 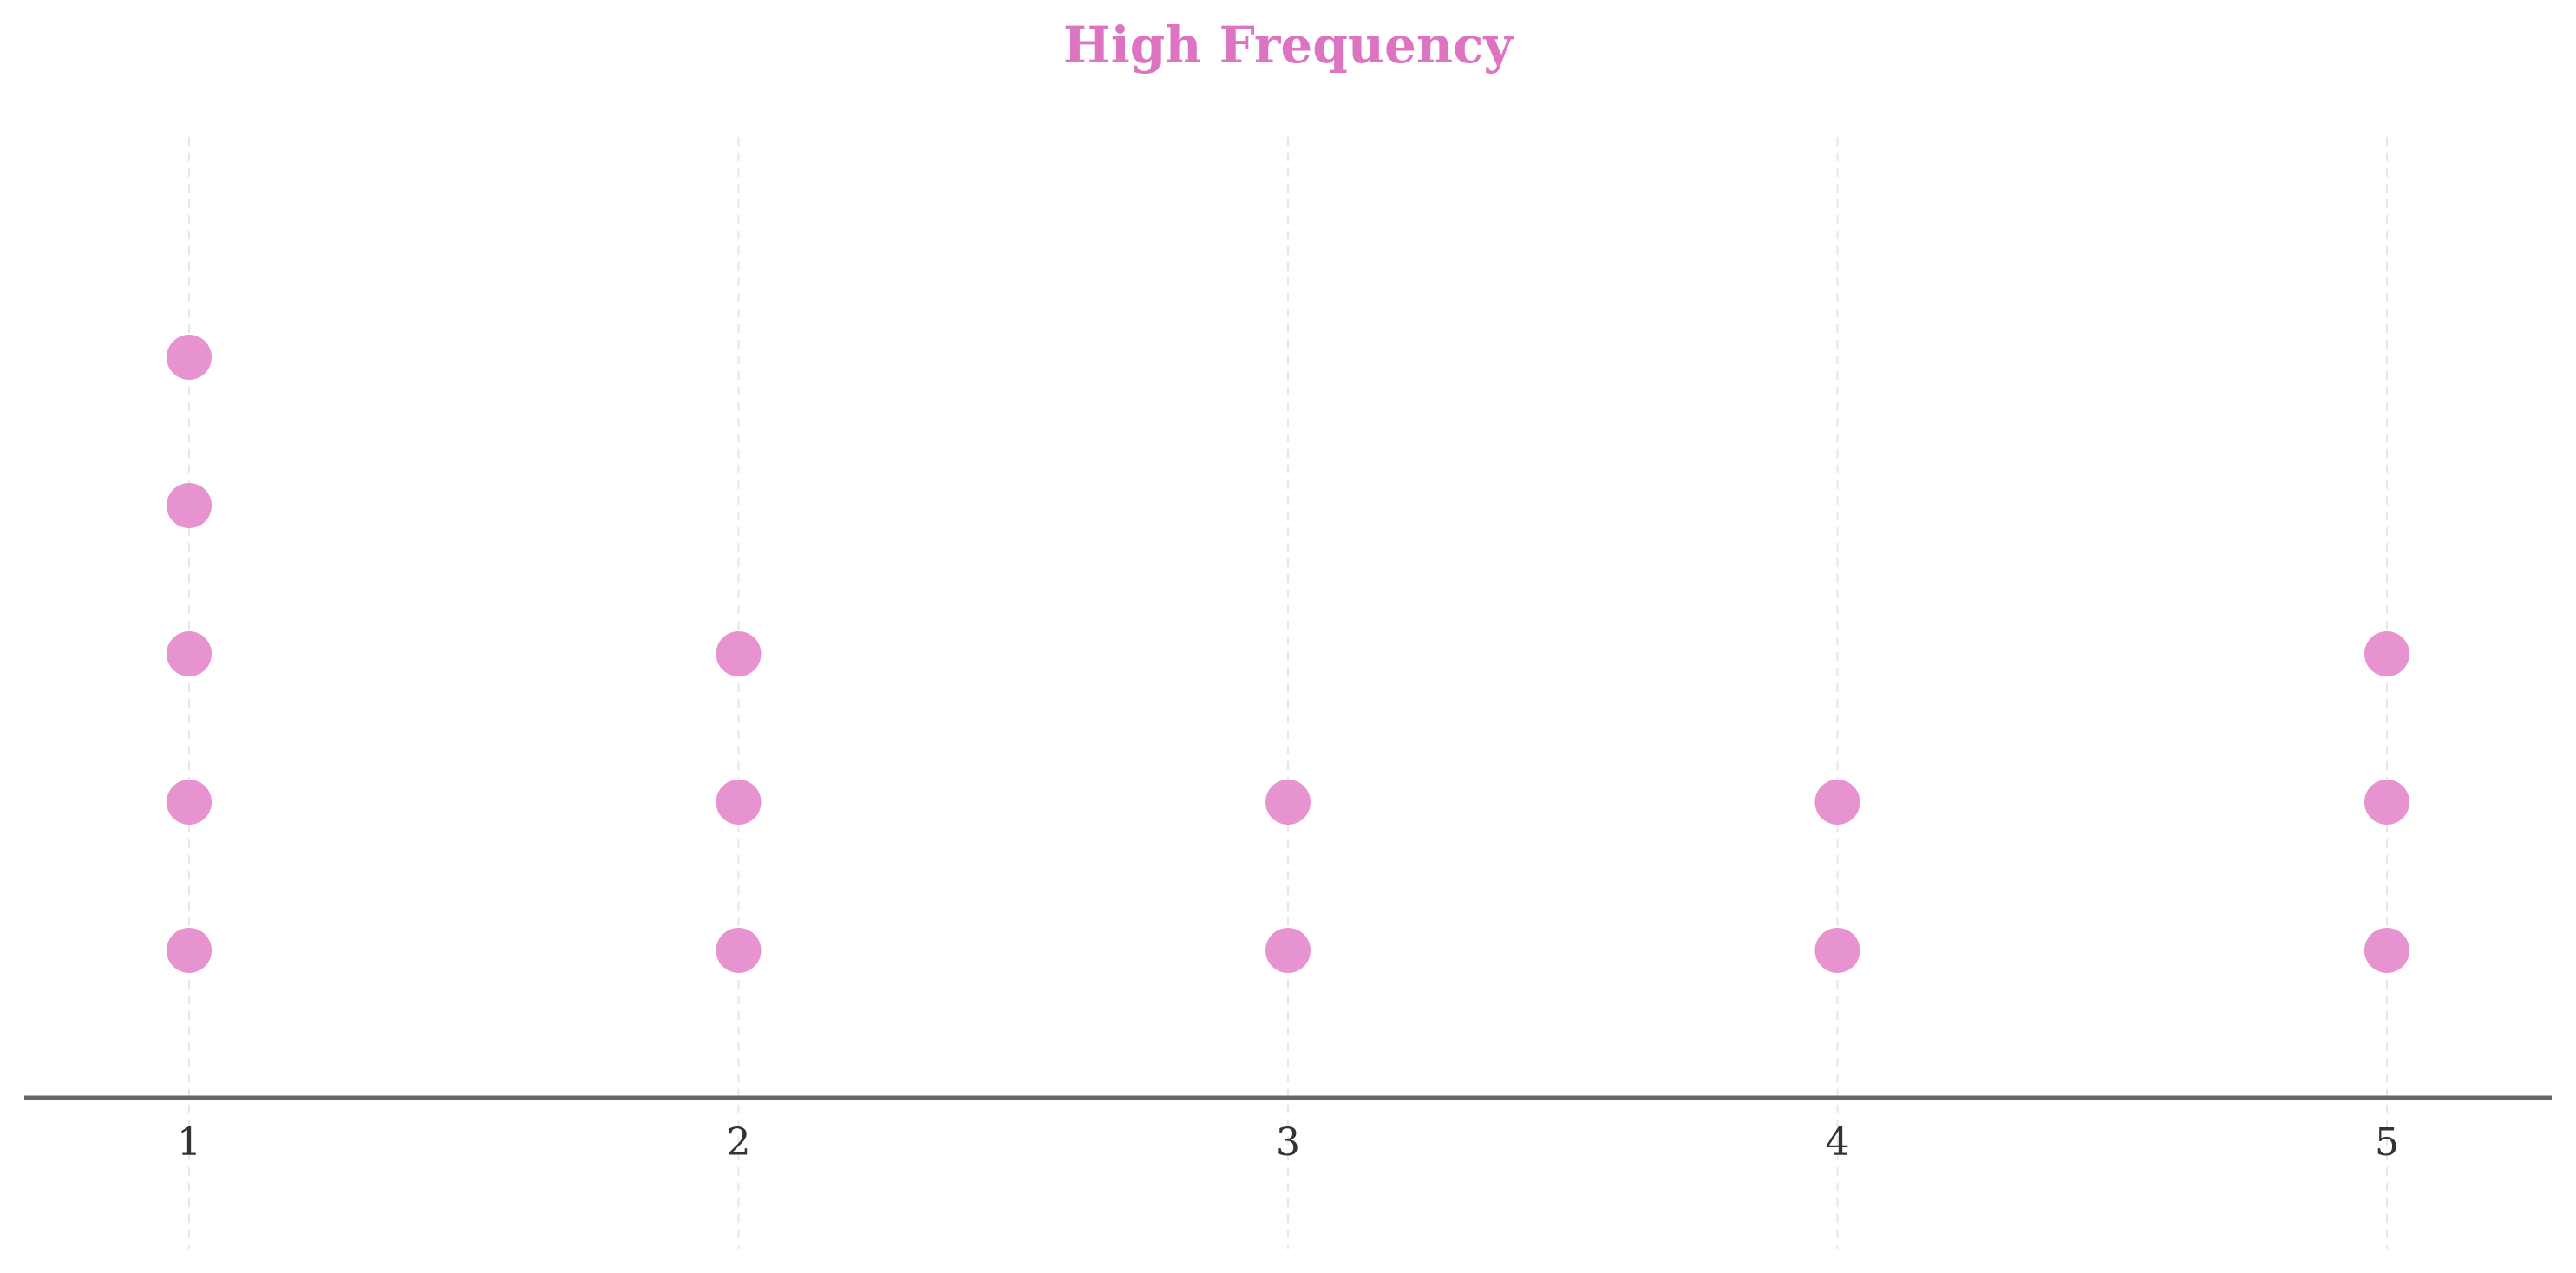 I want to click on x-tick-label: 2, so click(x=739, y=1142).